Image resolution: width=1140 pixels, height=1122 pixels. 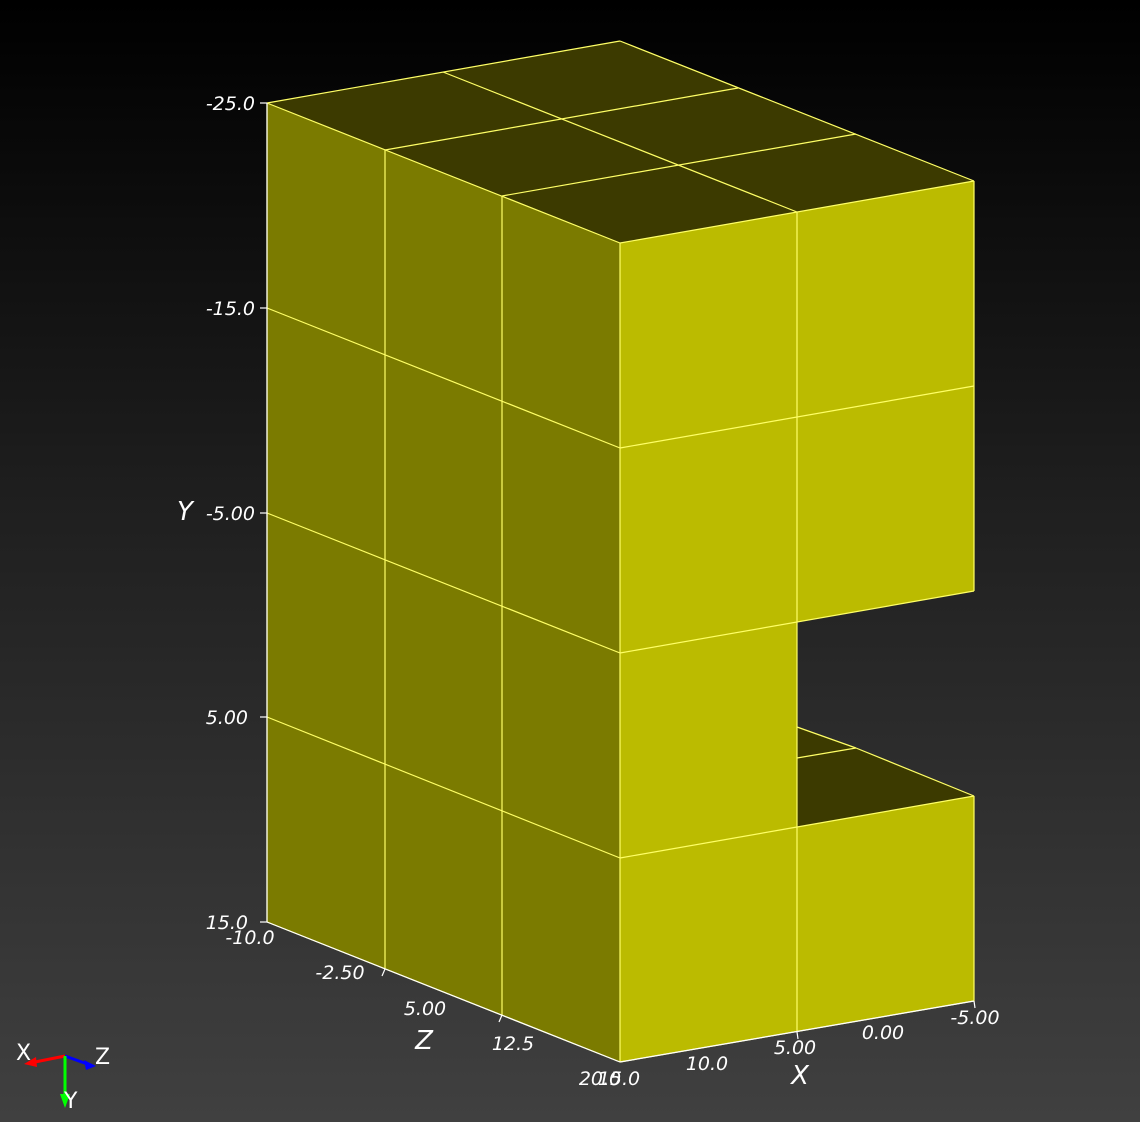 What do you see at coordinates (619, 1079) in the screenshot?
I see `x-tick-label: 15.0` at bounding box center [619, 1079].